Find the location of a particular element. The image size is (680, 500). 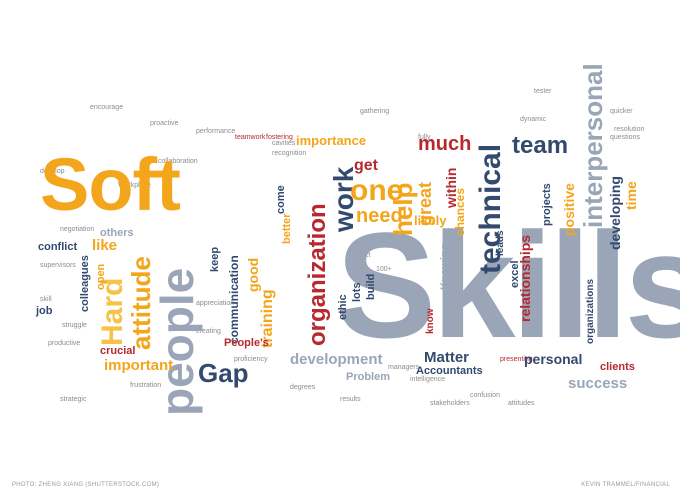

word-like: like is located at coordinates (105, 245).